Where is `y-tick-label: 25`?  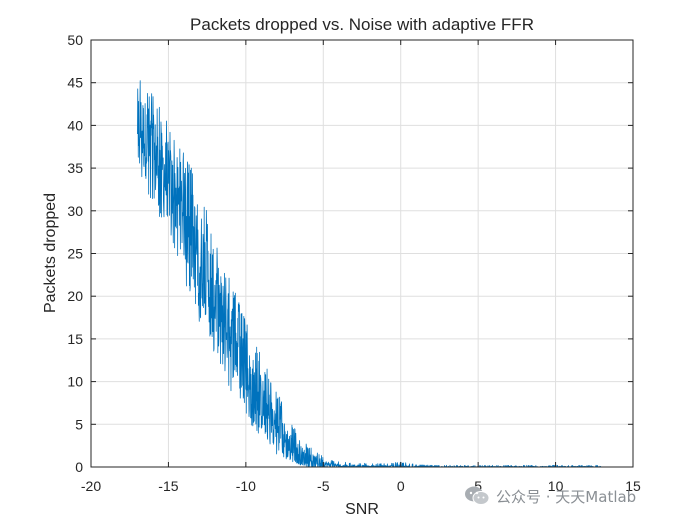
y-tick-label: 25 is located at coordinates (75, 254).